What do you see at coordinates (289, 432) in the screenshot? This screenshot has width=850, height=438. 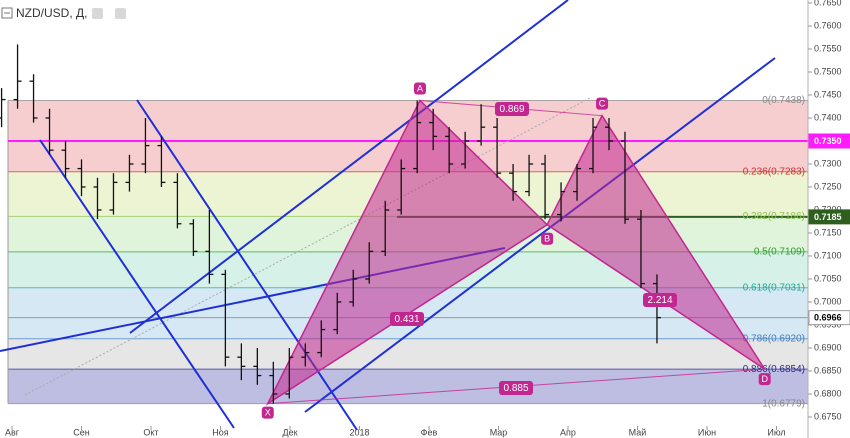 I see `x-tick-label: Дек` at bounding box center [289, 432].